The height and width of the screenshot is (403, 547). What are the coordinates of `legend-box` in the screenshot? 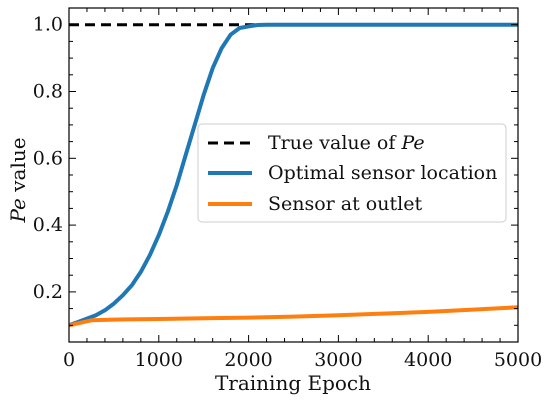 It's located at (352, 173).